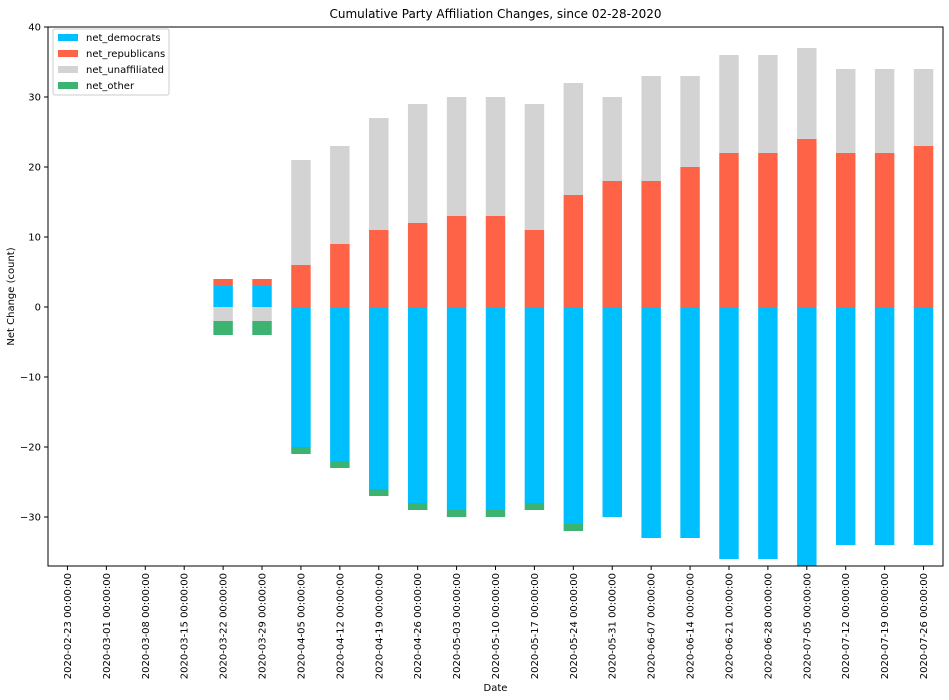 The image size is (949, 700). What do you see at coordinates (34, 98) in the screenshot?
I see `y-tick-label: 30` at bounding box center [34, 98].